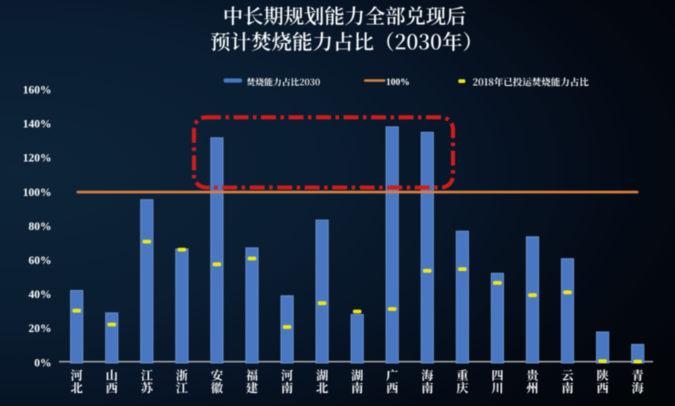 The height and width of the screenshot is (406, 675). What do you see at coordinates (37, 91) in the screenshot?
I see `svg-text: 160%` at bounding box center [37, 91].